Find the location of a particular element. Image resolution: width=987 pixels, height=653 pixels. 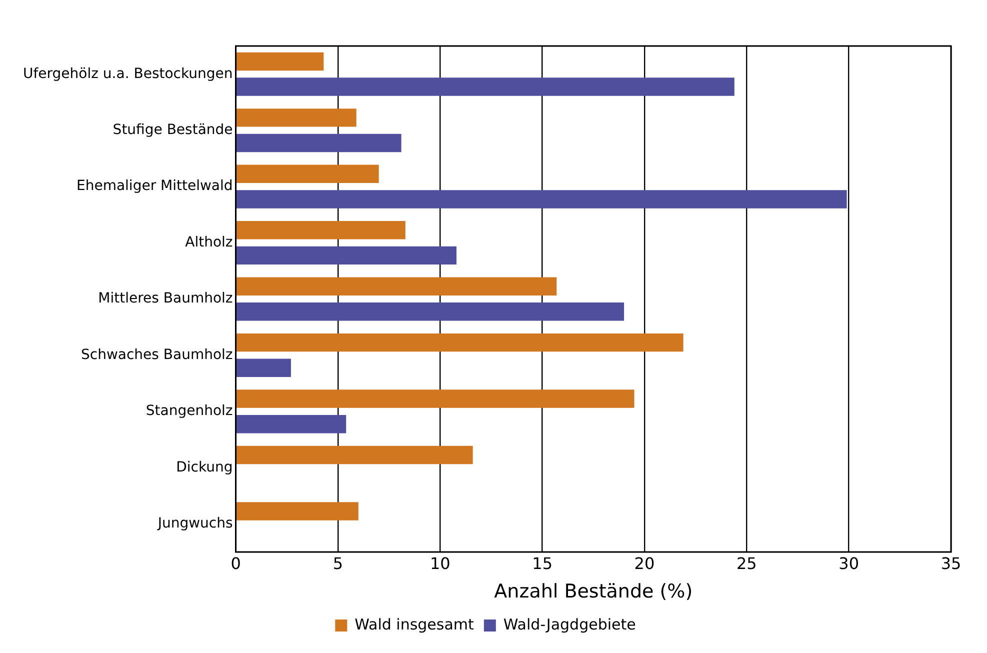

x-tick-label: 5 is located at coordinates (338, 563).